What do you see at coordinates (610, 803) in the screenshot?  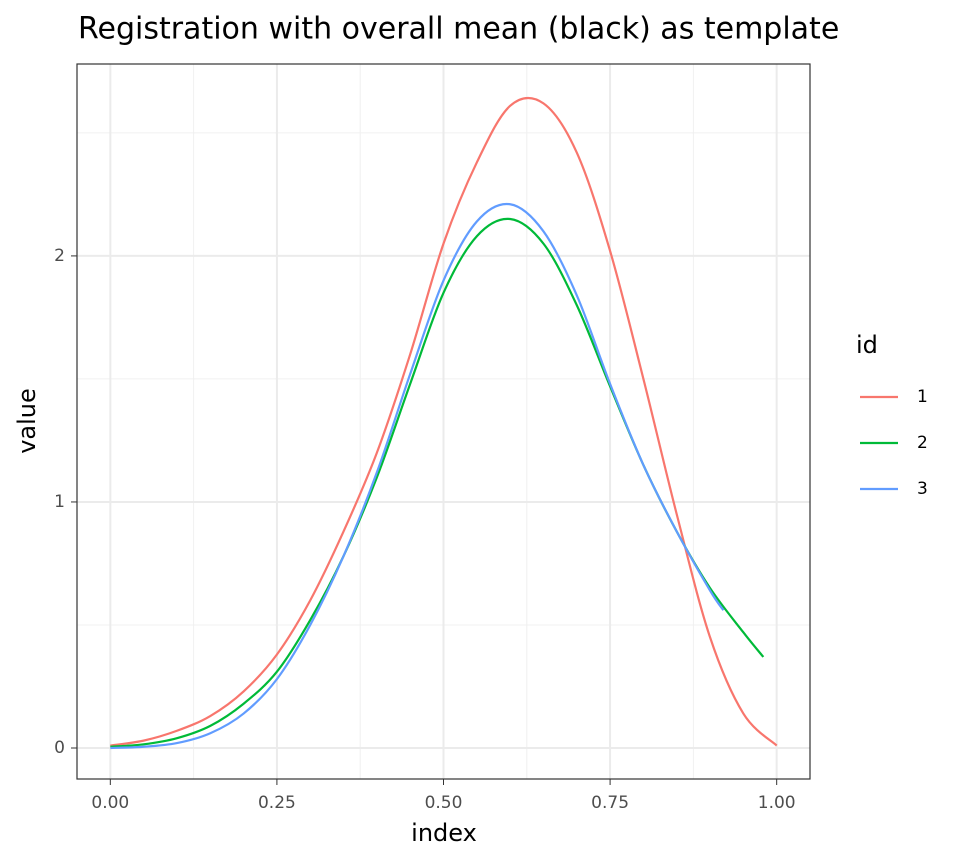 I see `x-tick-label: 0.75` at bounding box center [610, 803].